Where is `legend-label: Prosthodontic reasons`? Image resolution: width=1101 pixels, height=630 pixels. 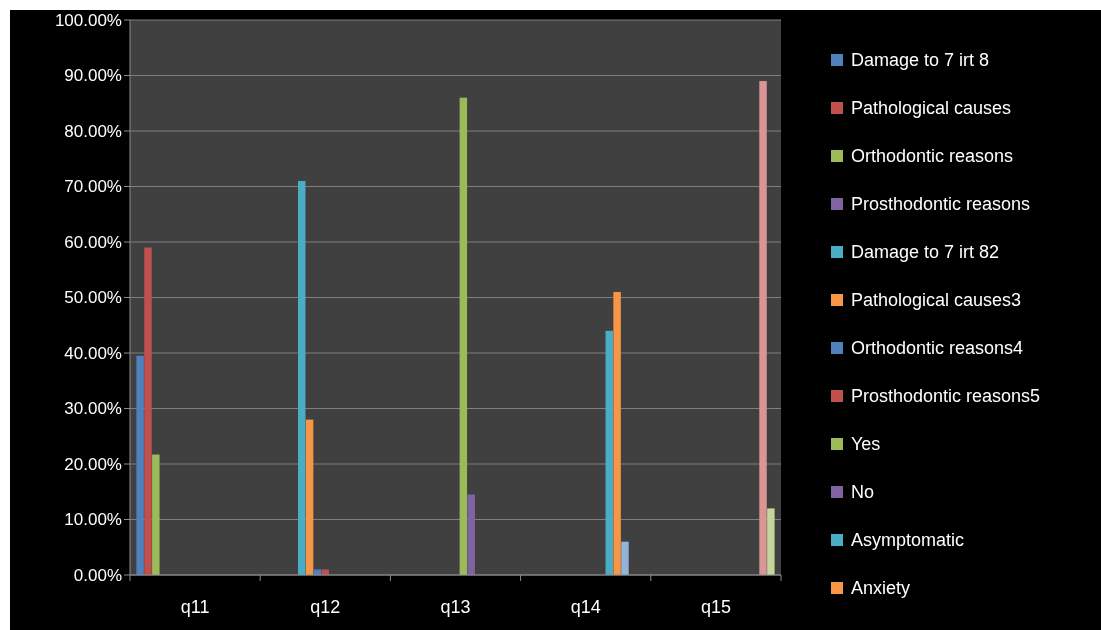
legend-label: Prosthodontic reasons is located at coordinates (941, 204).